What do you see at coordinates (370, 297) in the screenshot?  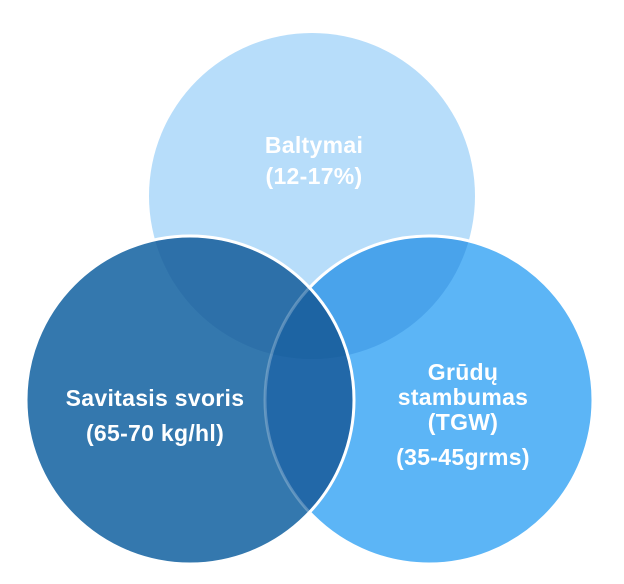 I see `overlap-baltymai-grudu` at bounding box center [370, 297].